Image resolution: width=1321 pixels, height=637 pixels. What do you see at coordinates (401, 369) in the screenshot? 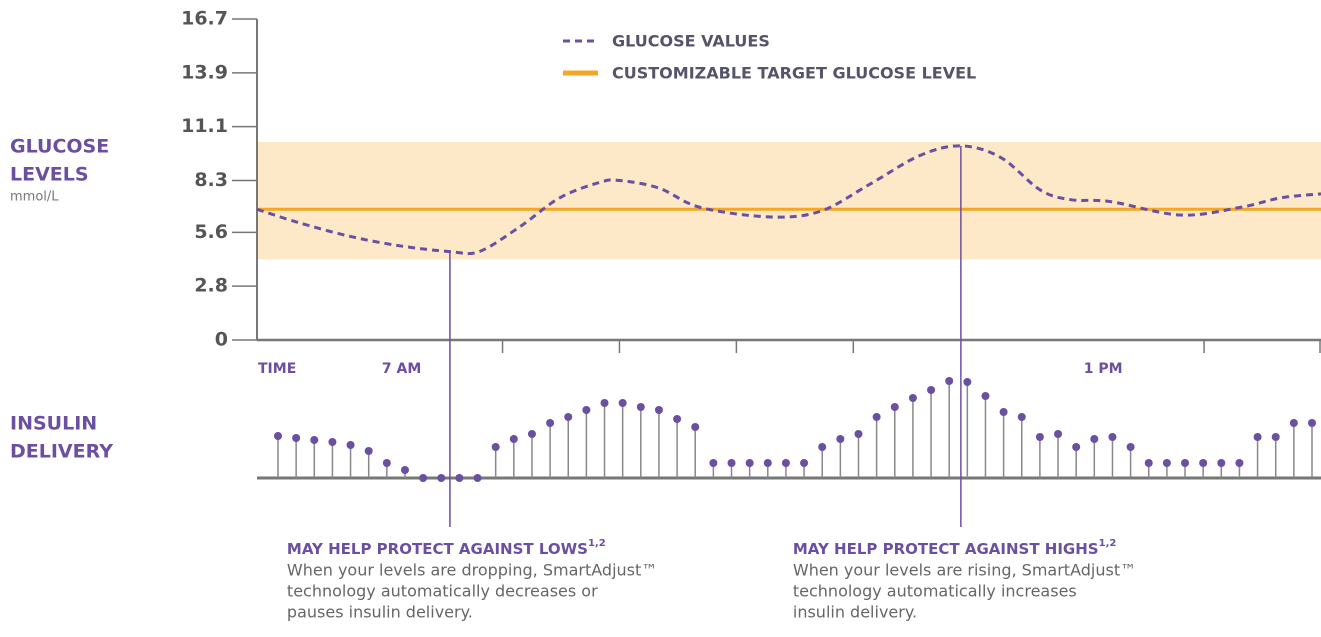
I see `x-tick-label: 7 AM` at bounding box center [401, 369].